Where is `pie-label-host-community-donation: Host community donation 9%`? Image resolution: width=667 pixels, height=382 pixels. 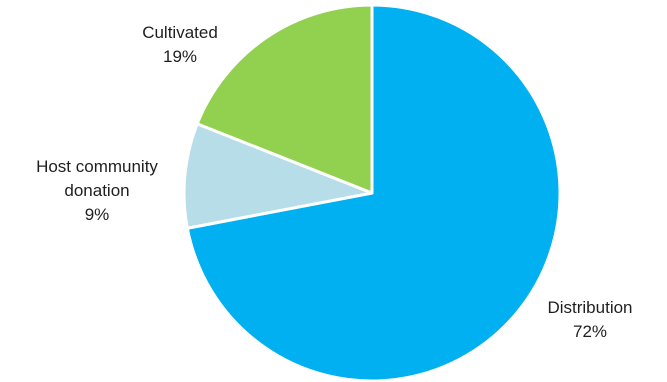
pie-label-host-community-donation: Host community donation 9% is located at coordinates (97, 190).